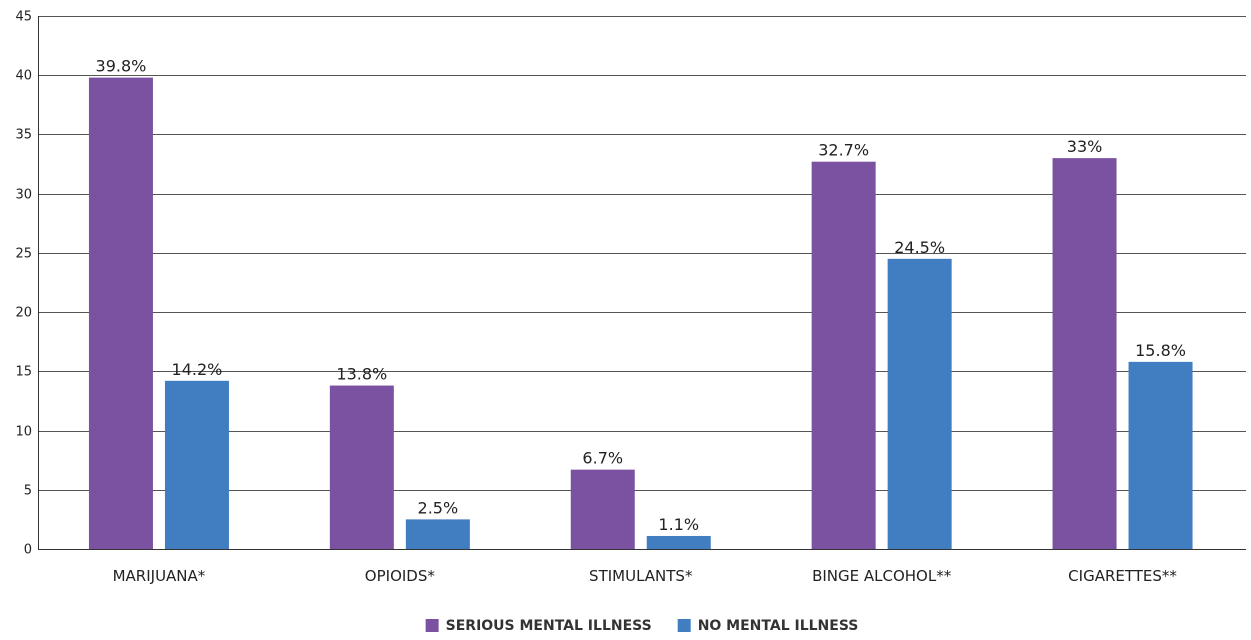 This screenshot has height=640, width=1251. Describe the element at coordinates (1160, 350) in the screenshot. I see `data-label: 15.8%` at that location.